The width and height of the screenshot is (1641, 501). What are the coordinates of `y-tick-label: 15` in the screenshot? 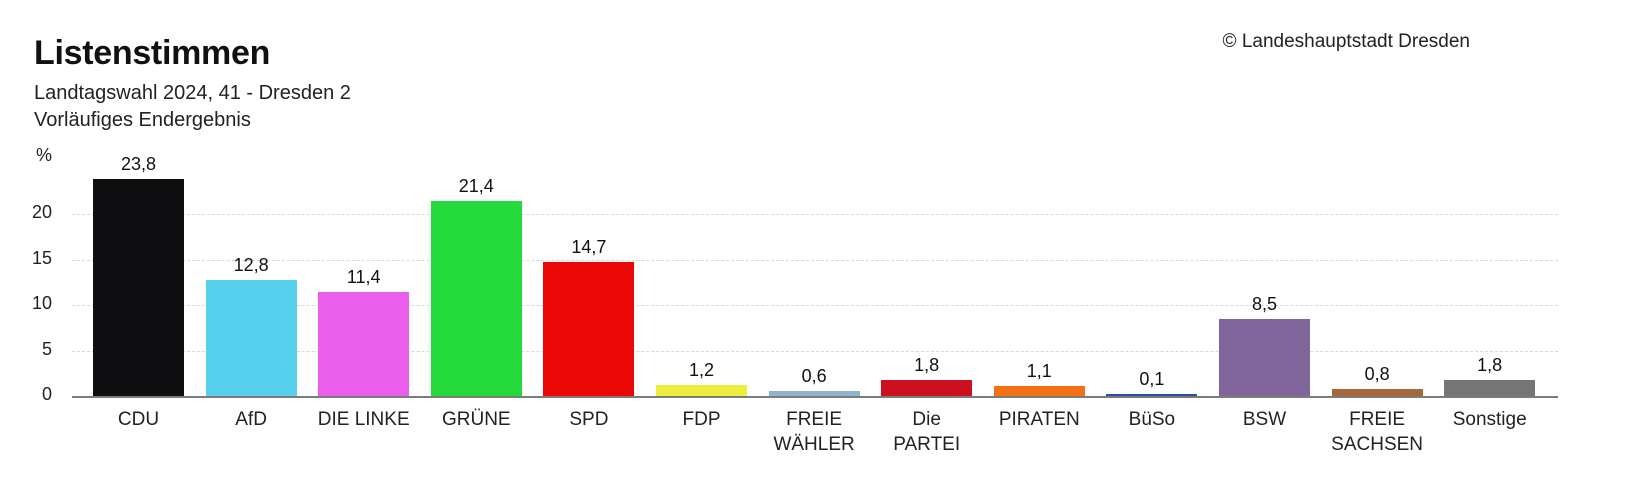 It's located at (42, 257).